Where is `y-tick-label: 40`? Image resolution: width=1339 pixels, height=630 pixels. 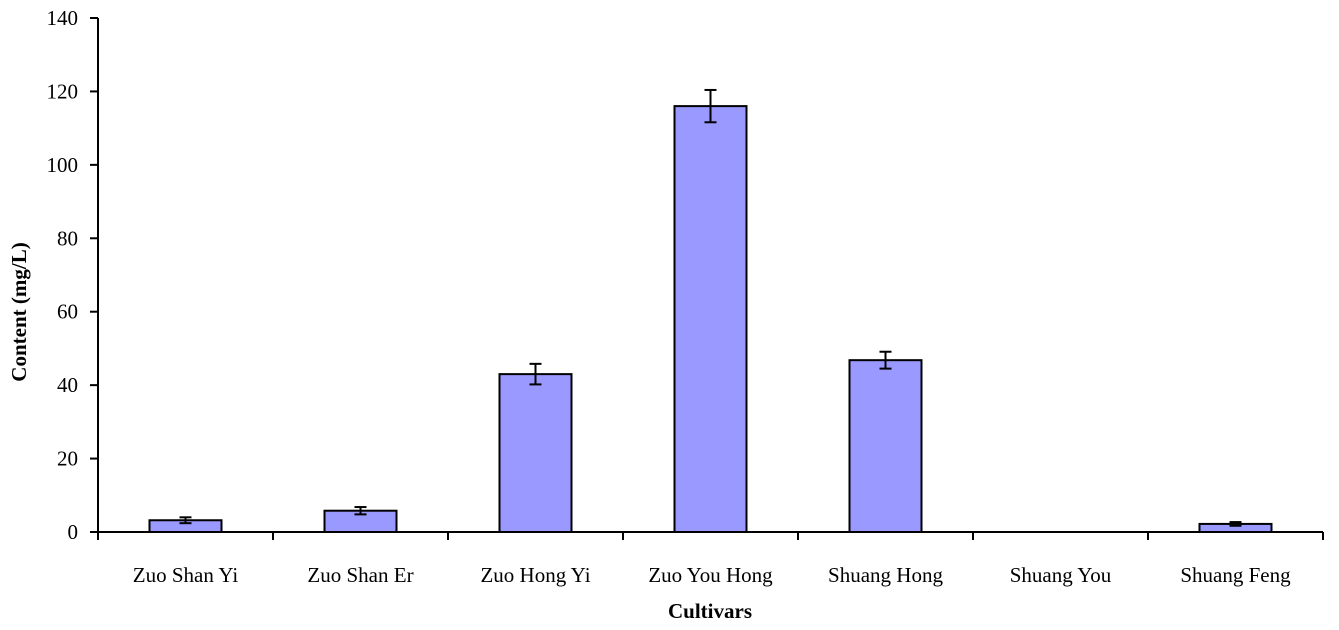 y-tick-label: 40 is located at coordinates (67, 385).